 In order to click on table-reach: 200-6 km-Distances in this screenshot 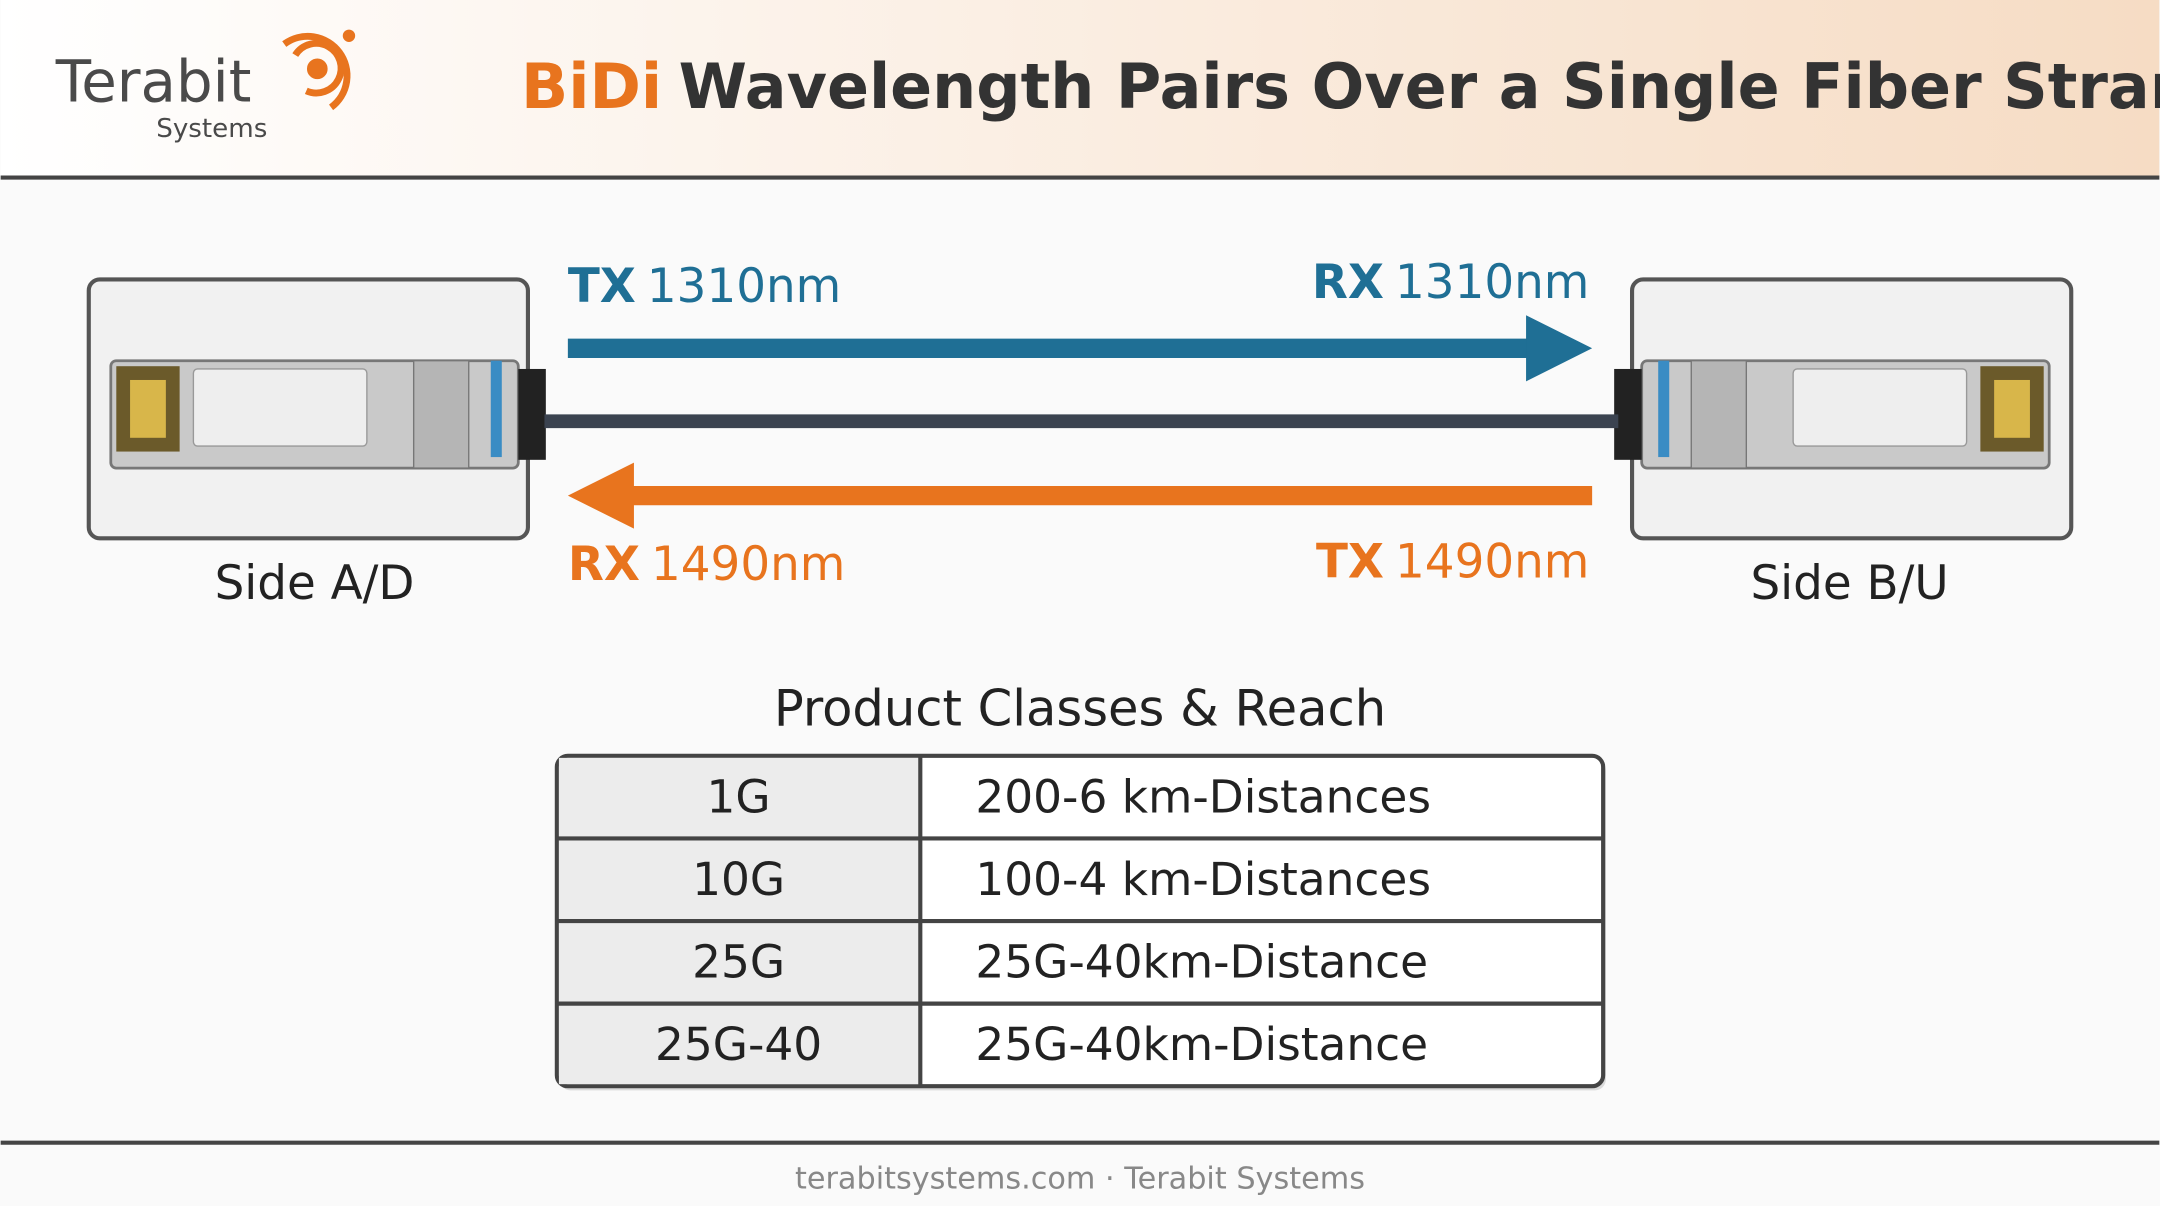, I will do `click(1203, 796)`.